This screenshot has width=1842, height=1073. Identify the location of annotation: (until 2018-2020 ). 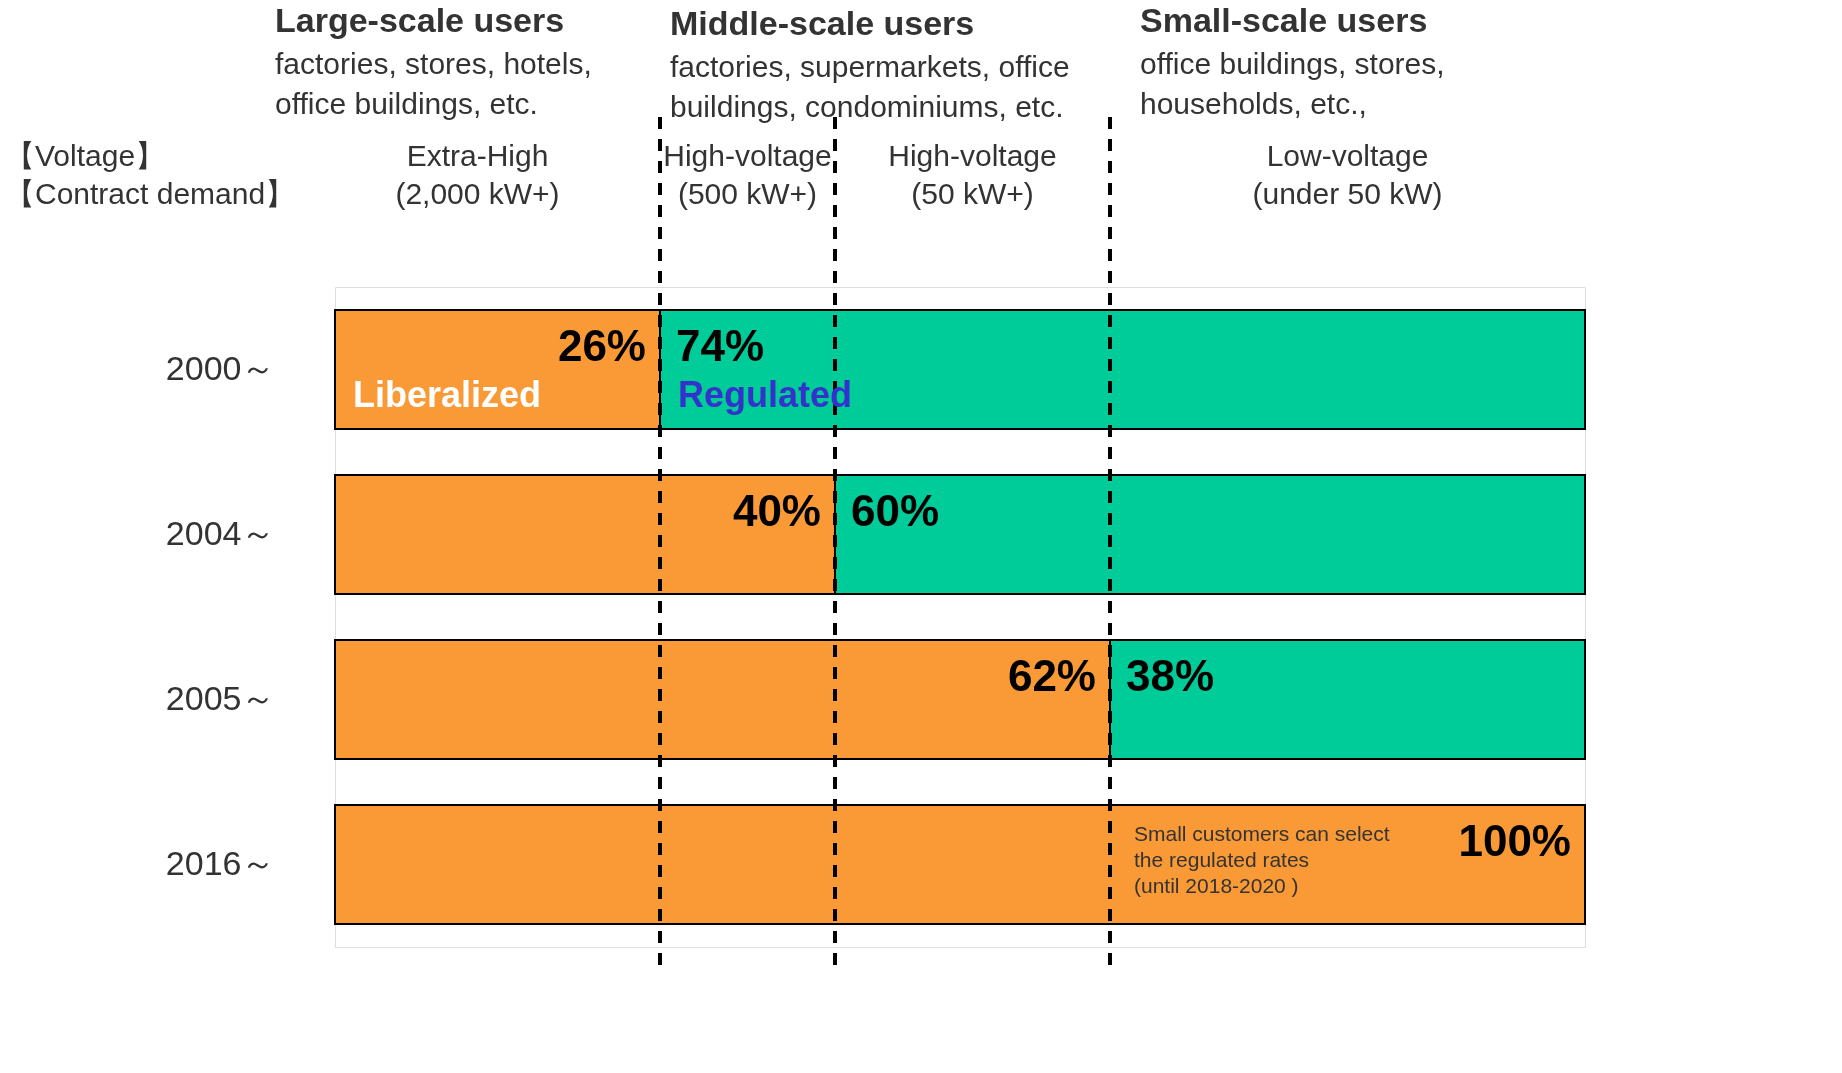
(1216, 885).